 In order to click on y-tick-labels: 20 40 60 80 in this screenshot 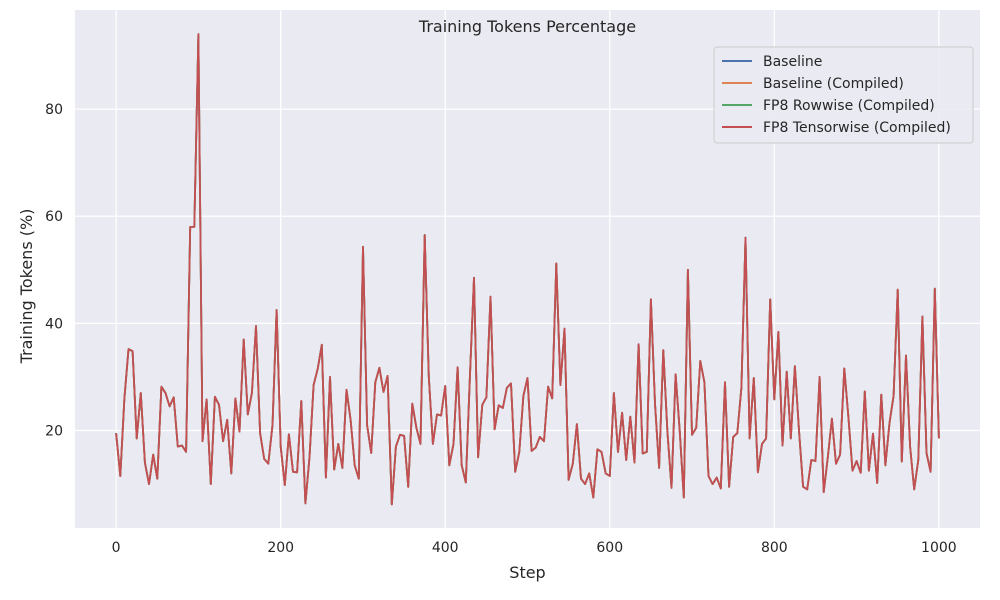, I will do `click(54, 270)`.